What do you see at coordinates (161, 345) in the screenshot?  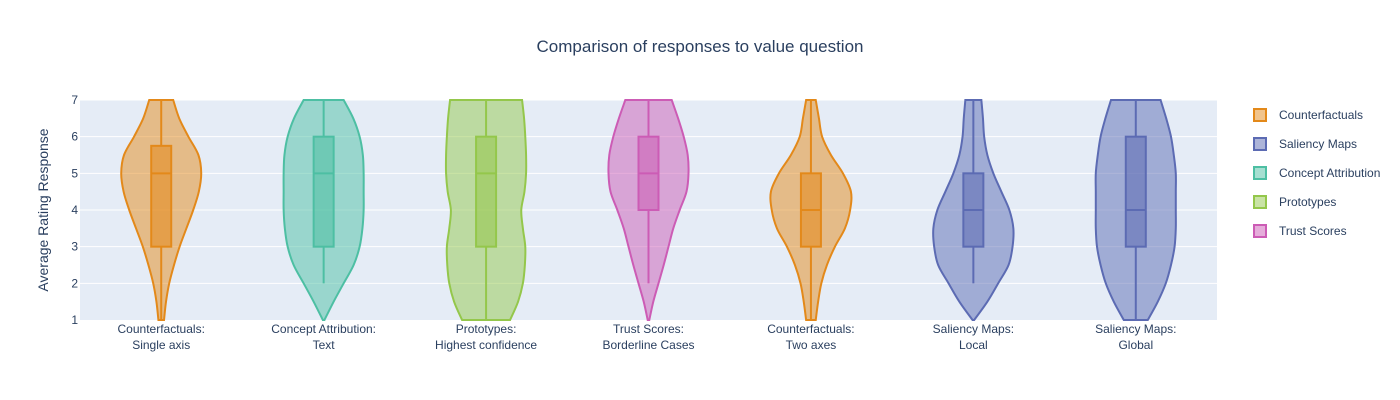 I see `x-tick-line: Single axis` at bounding box center [161, 345].